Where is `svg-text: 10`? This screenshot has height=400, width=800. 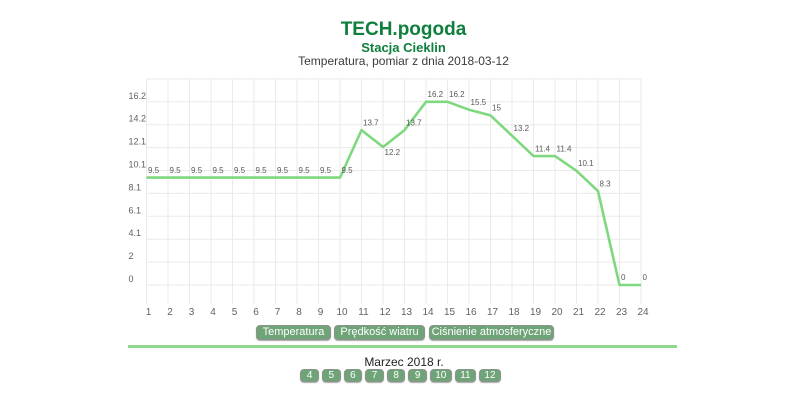
svg-text: 10 is located at coordinates (342, 312).